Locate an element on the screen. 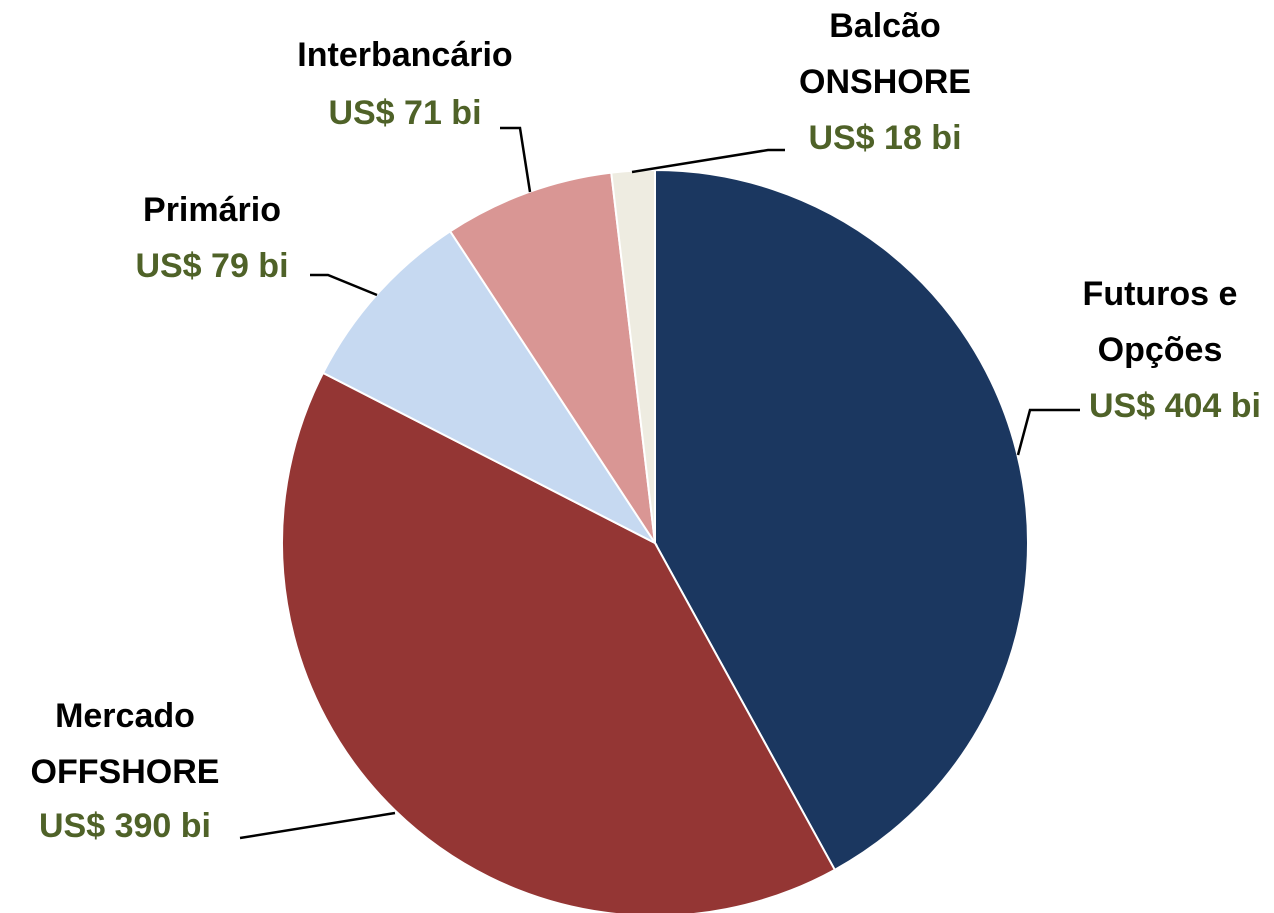 This screenshot has height=913, width=1274. value-label: US$ 404 bi is located at coordinates (1175, 406).